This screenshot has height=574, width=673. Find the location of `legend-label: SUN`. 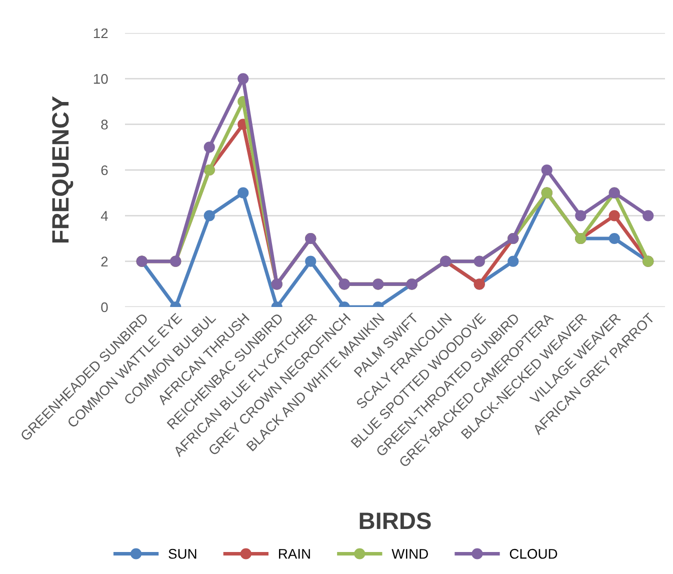

legend-label: SUN is located at coordinates (182, 553).